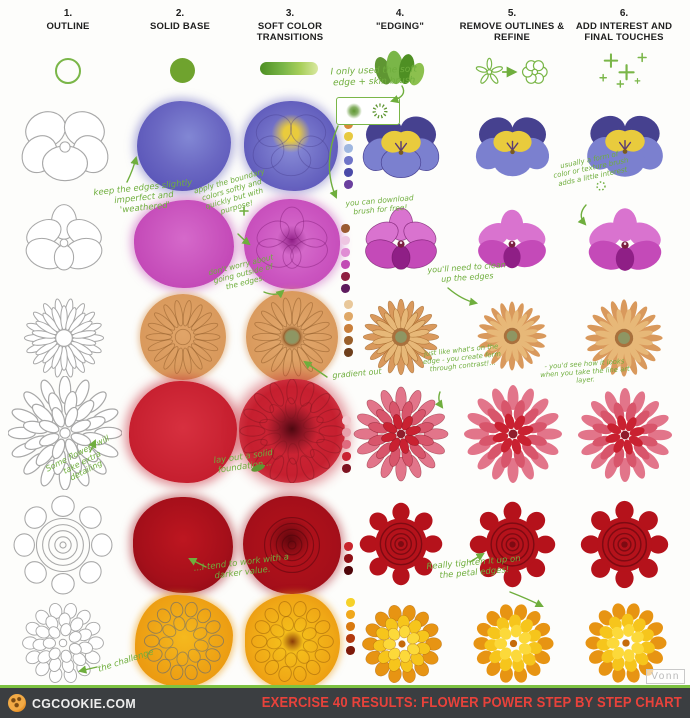 The height and width of the screenshot is (718, 690). What do you see at coordinates (353, 111) in the screenshot?
I see `soft-brush-dab` at bounding box center [353, 111].